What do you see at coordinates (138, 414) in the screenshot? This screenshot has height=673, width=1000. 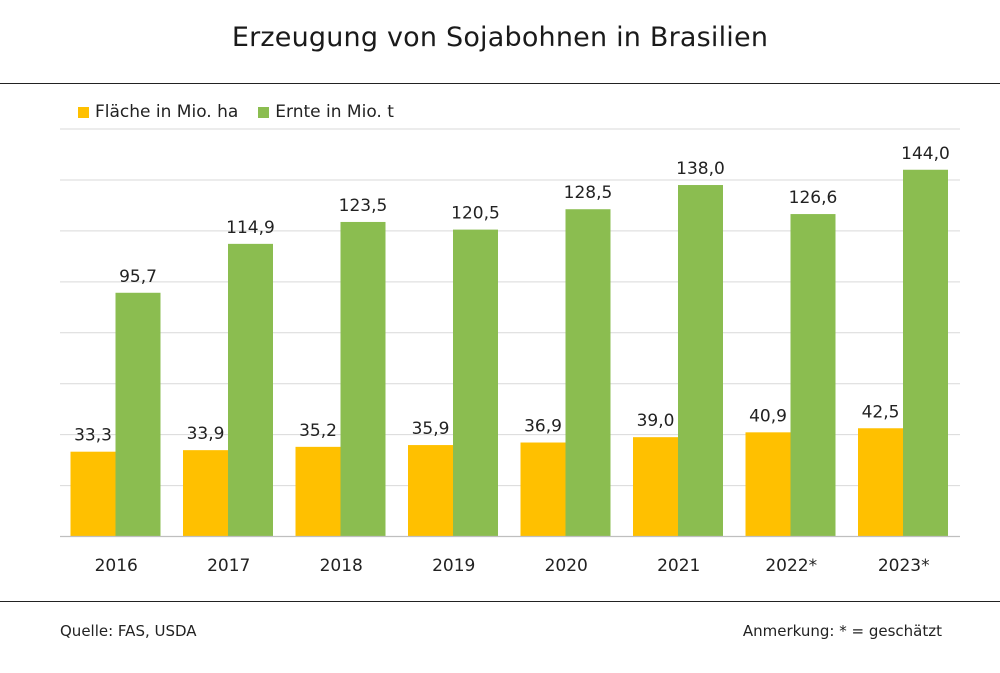 I see `bar-ernte-2016` at bounding box center [138, 414].